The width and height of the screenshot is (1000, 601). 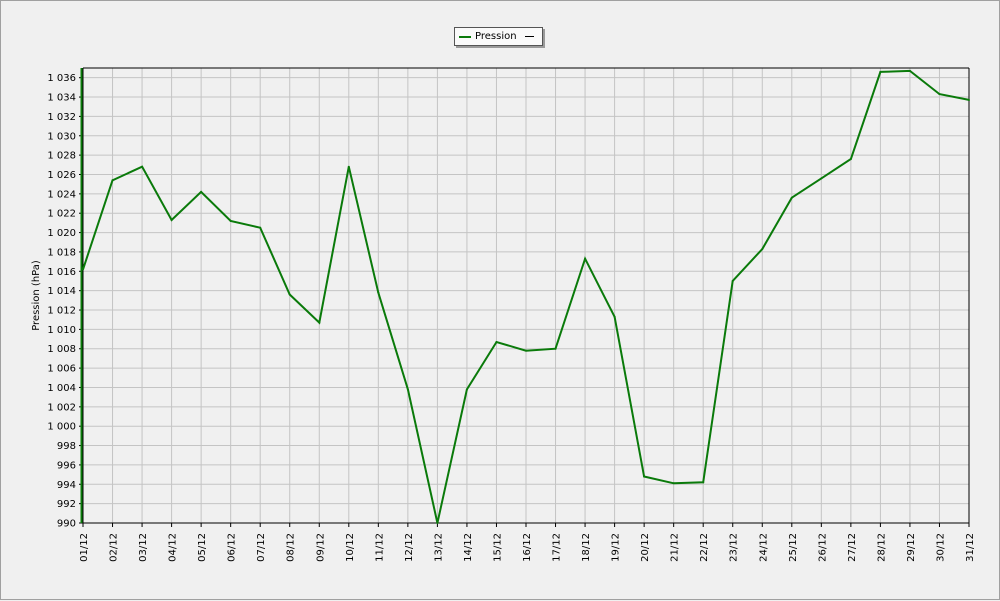 What do you see at coordinates (61, 252) in the screenshot?
I see `y-tick-label: 1 018` at bounding box center [61, 252].